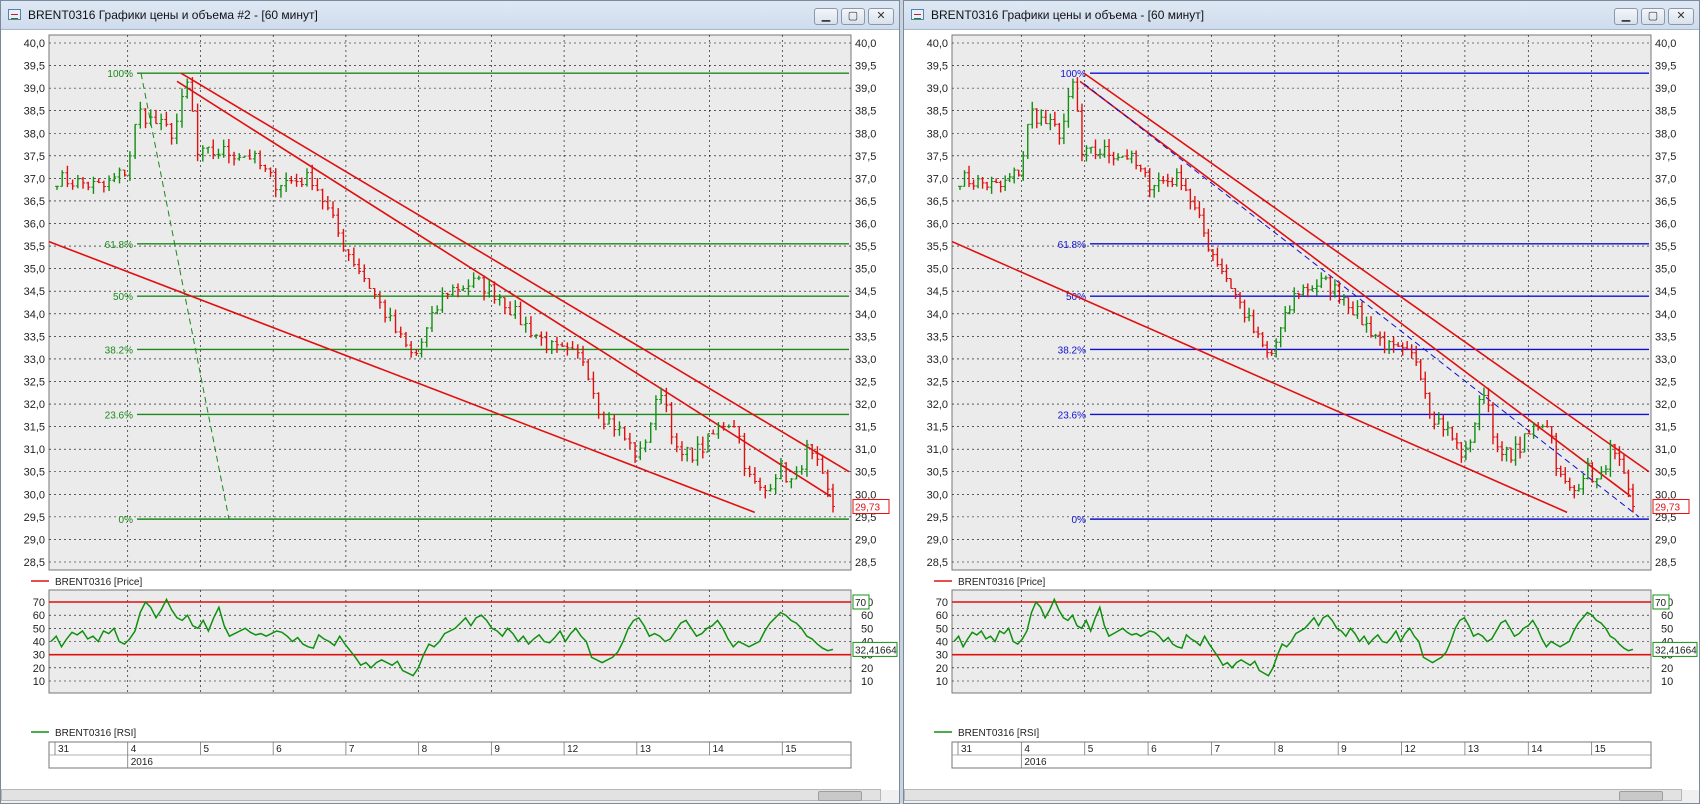 Image resolution: width=1700 pixels, height=804 pixels. What do you see at coordinates (1411, 749) in the screenshot?
I see `date-tick-label: 12` at bounding box center [1411, 749].